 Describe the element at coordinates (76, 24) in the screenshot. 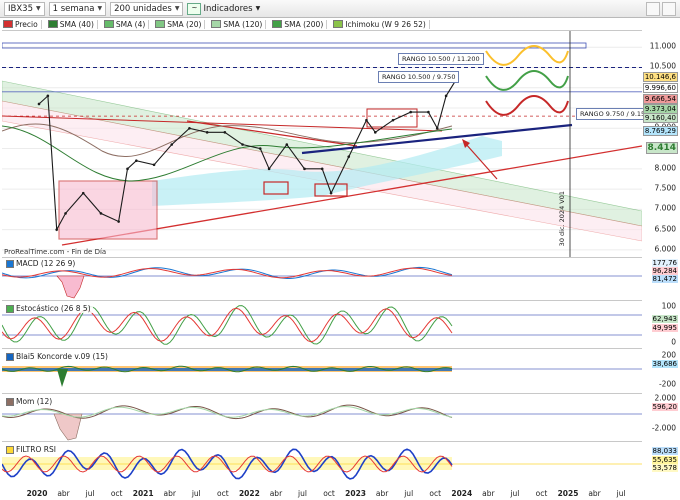

I see `legend-label: SMA (40)` at that location.